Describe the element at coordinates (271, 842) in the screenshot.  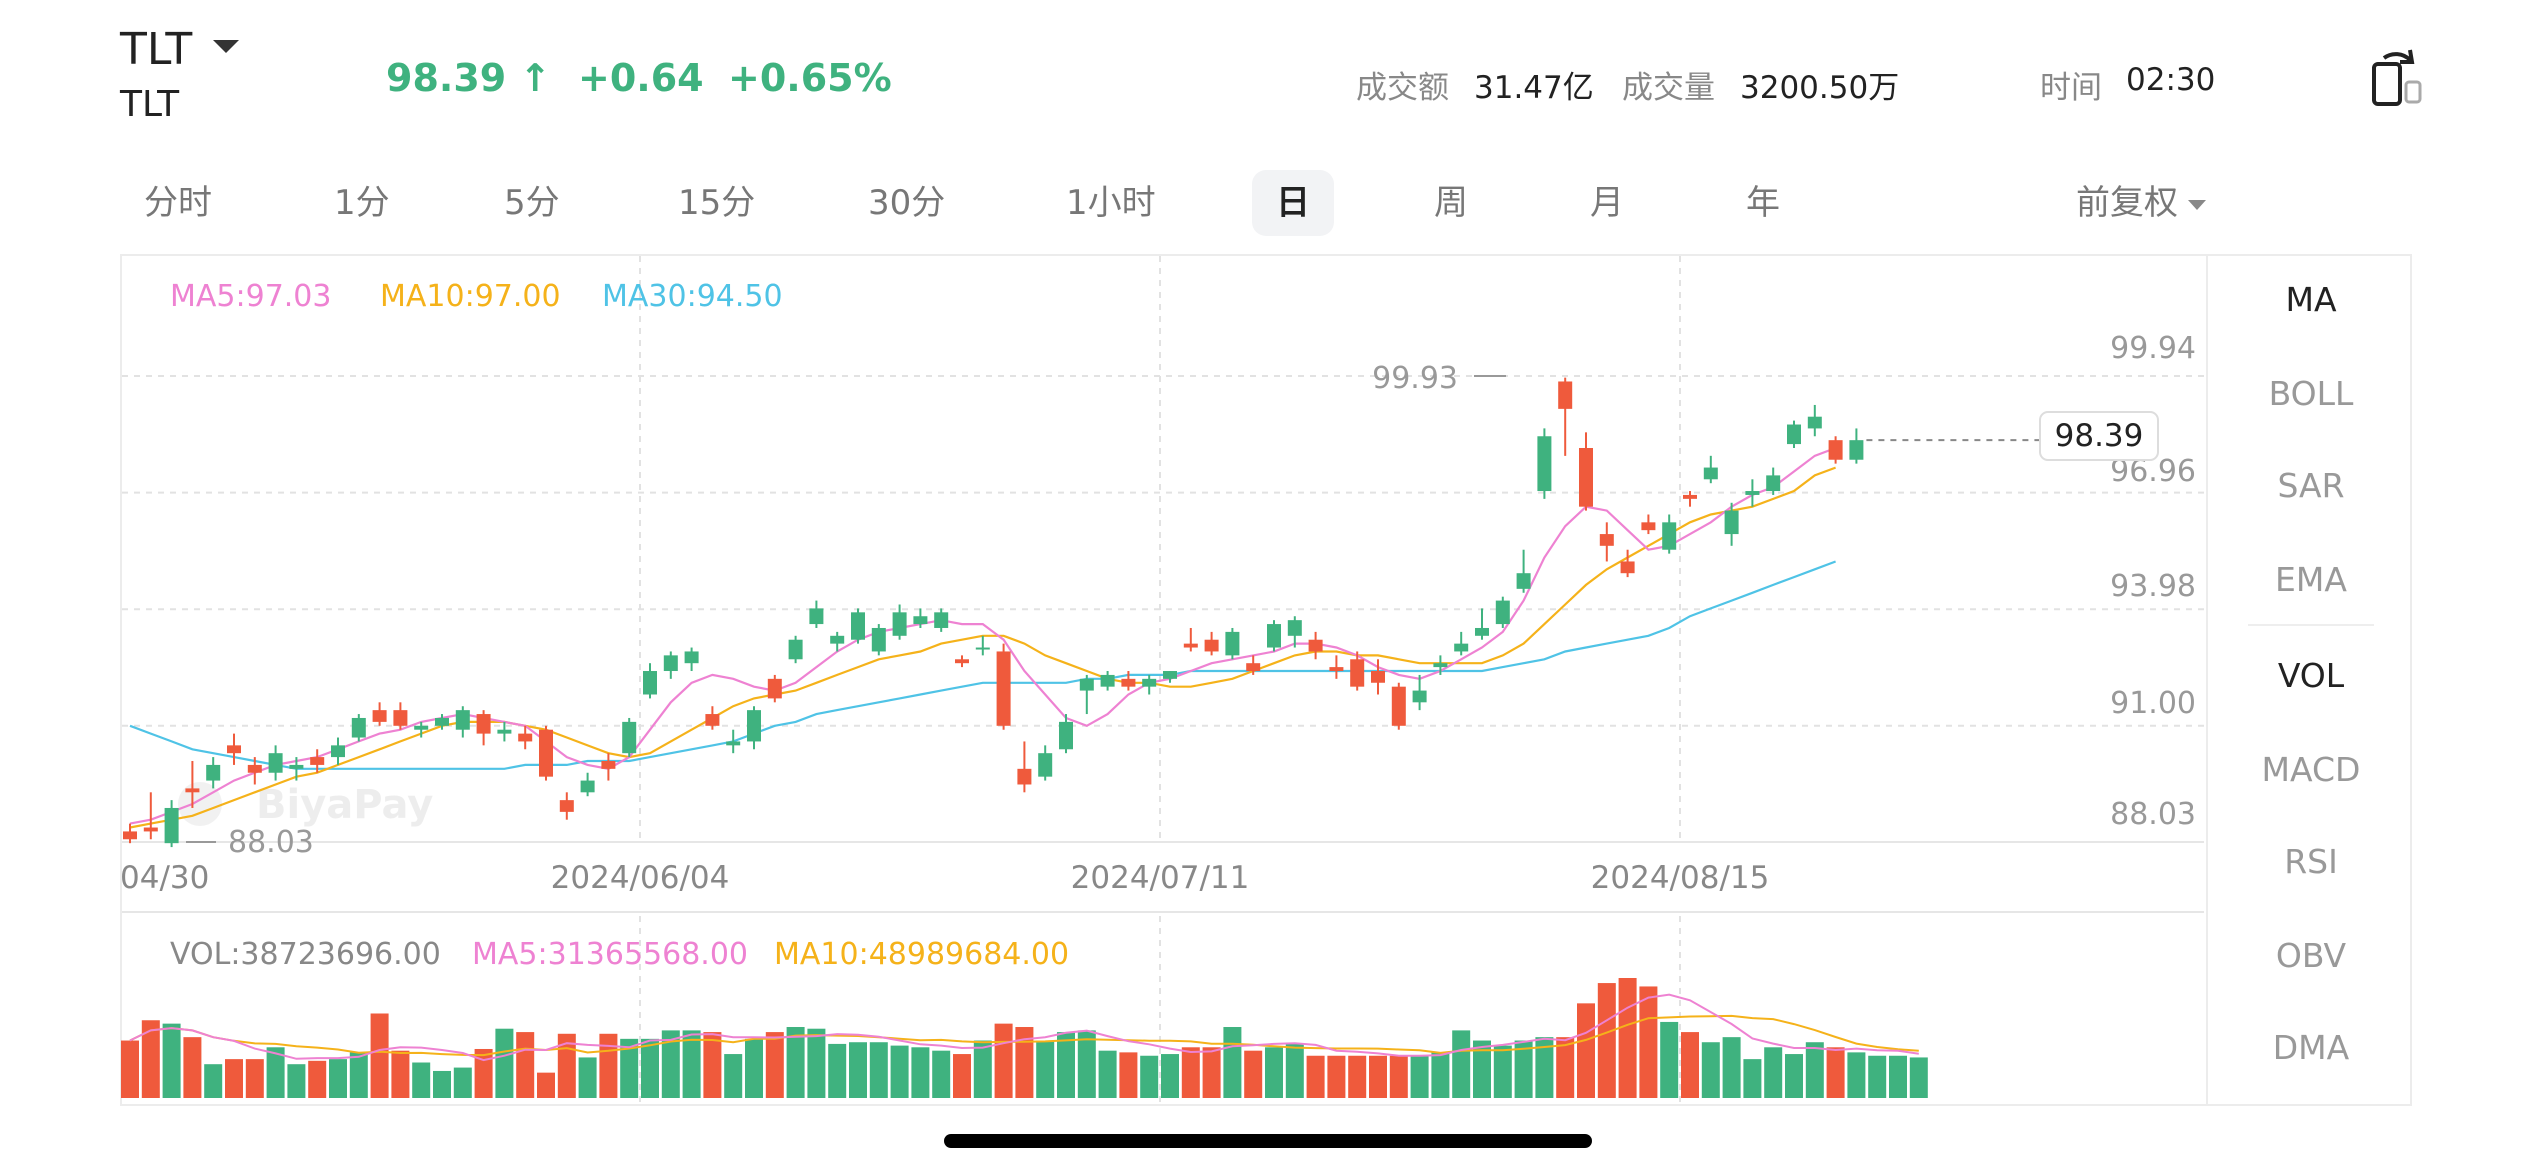
I see `low-price-label: 88.03` at that location.